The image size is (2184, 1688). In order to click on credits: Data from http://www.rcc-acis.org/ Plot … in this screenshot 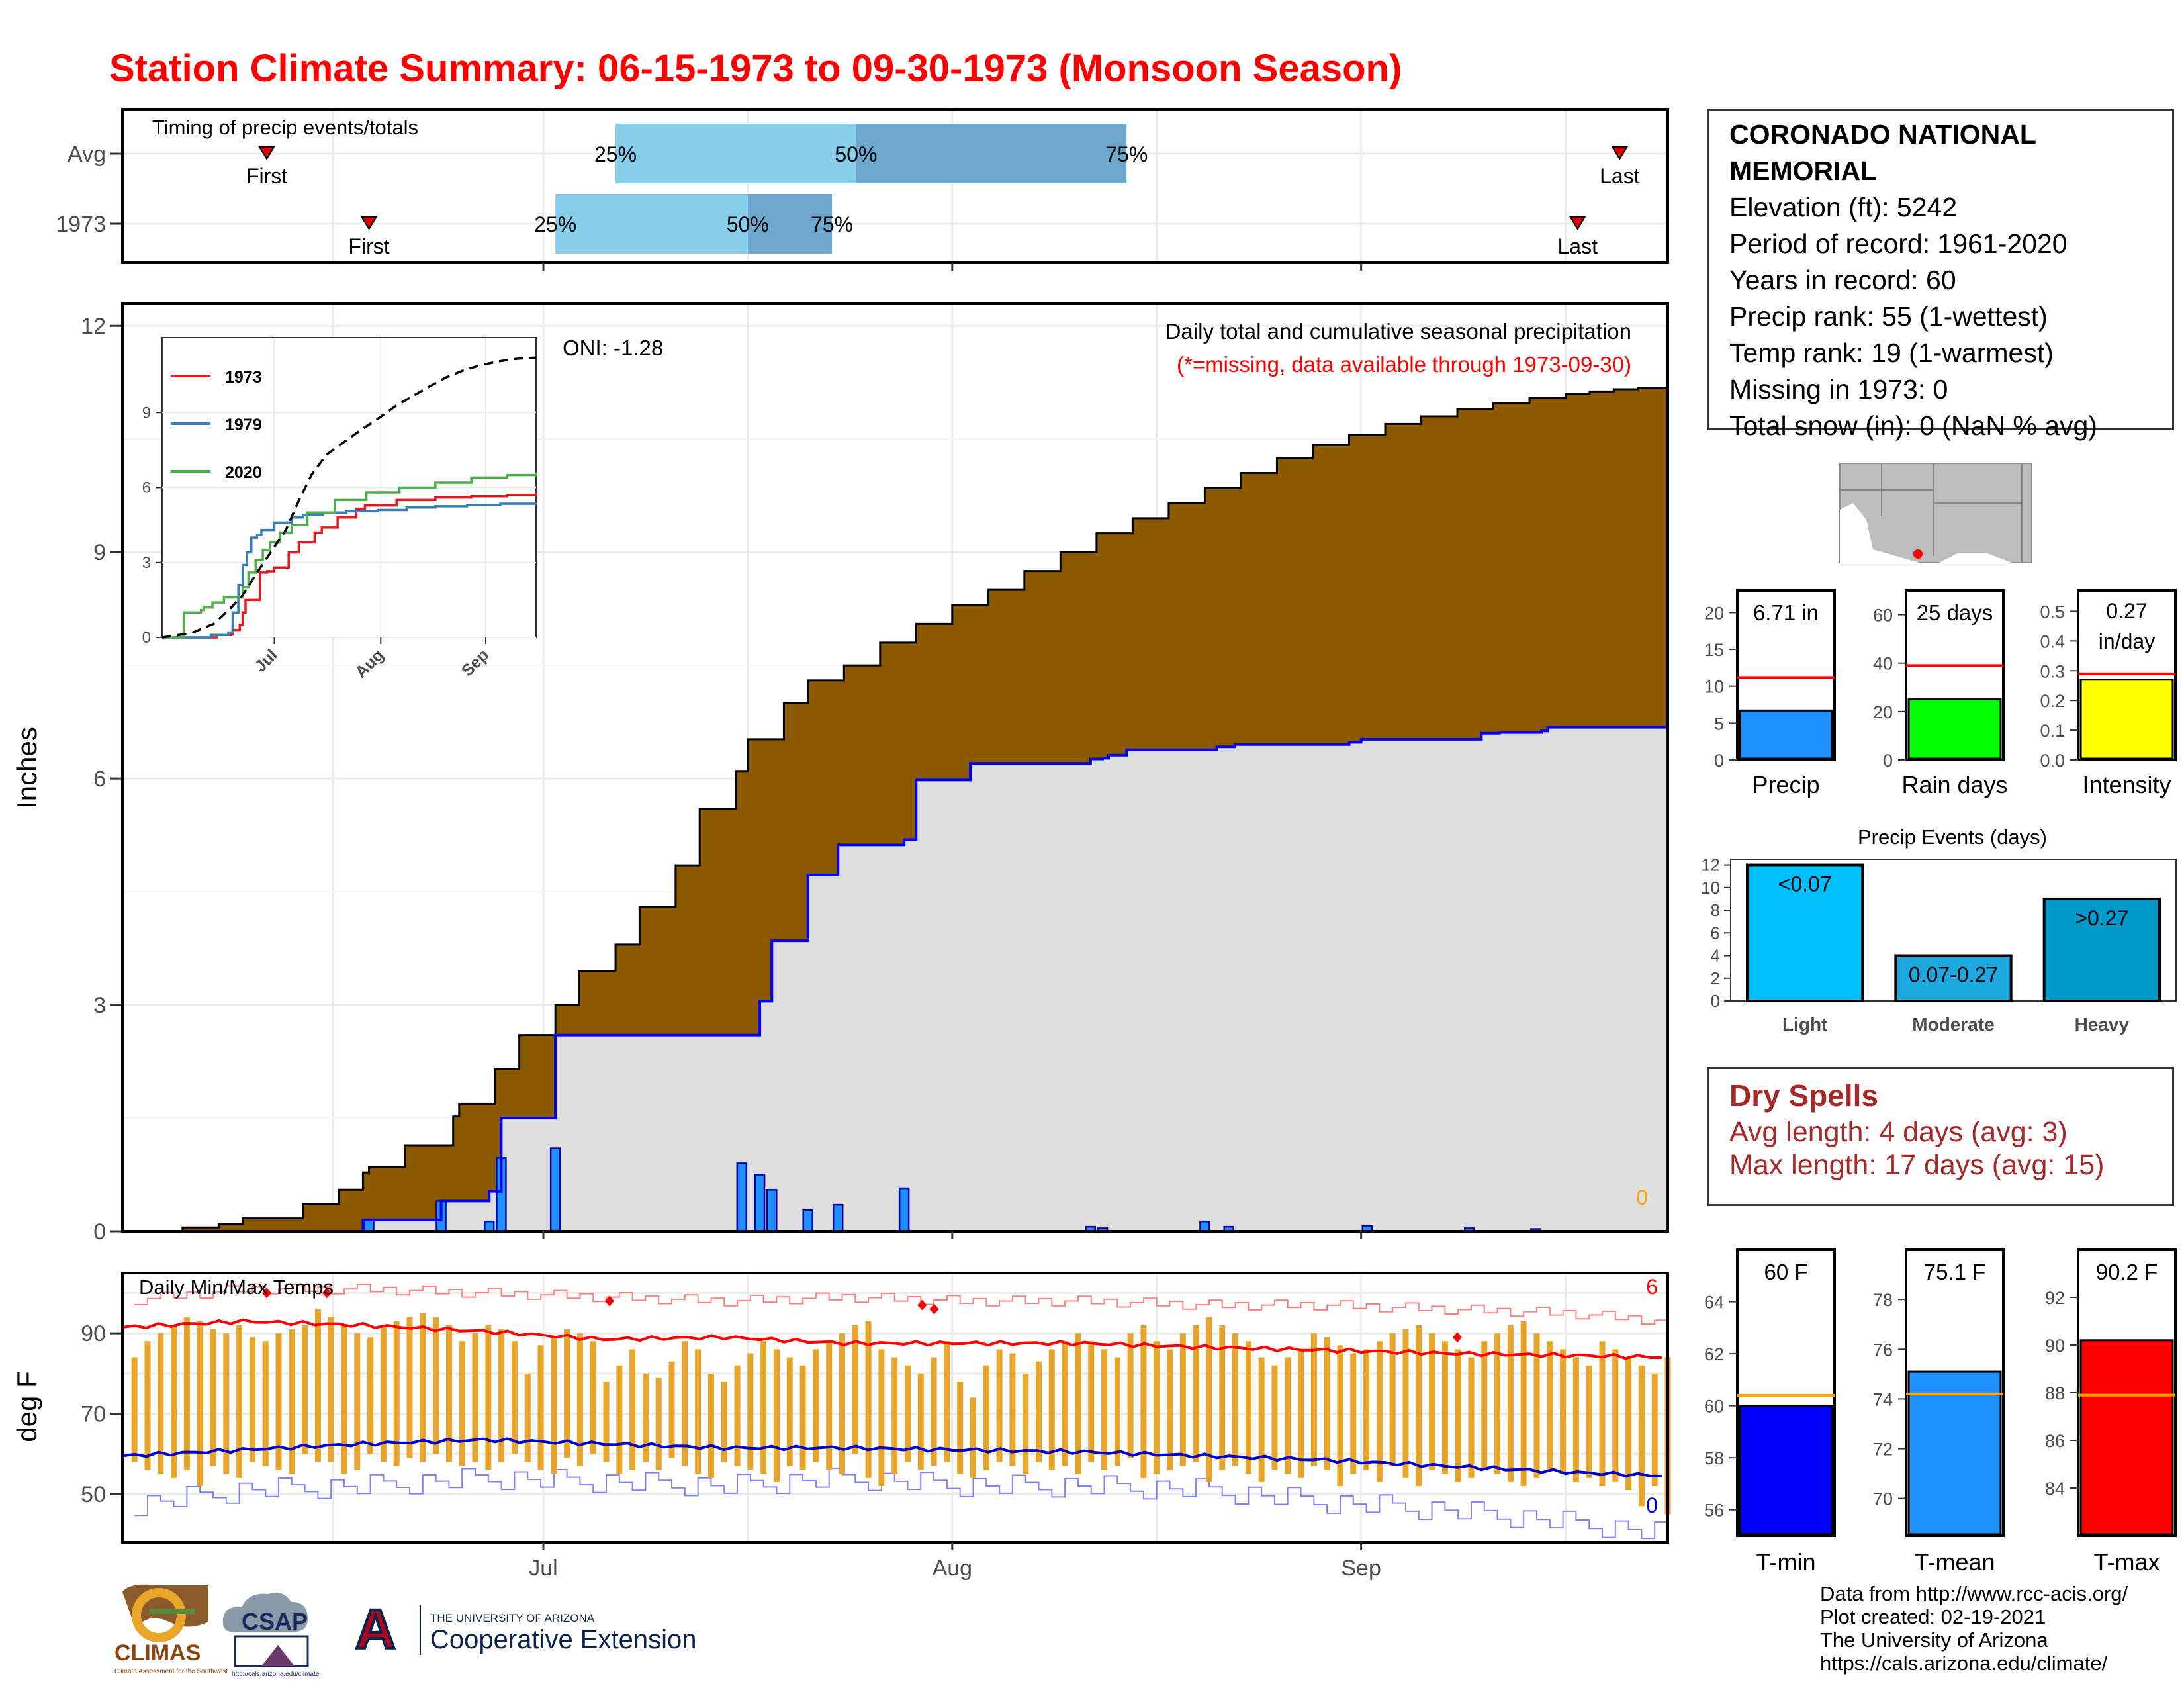, I will do `click(1974, 1628)`.